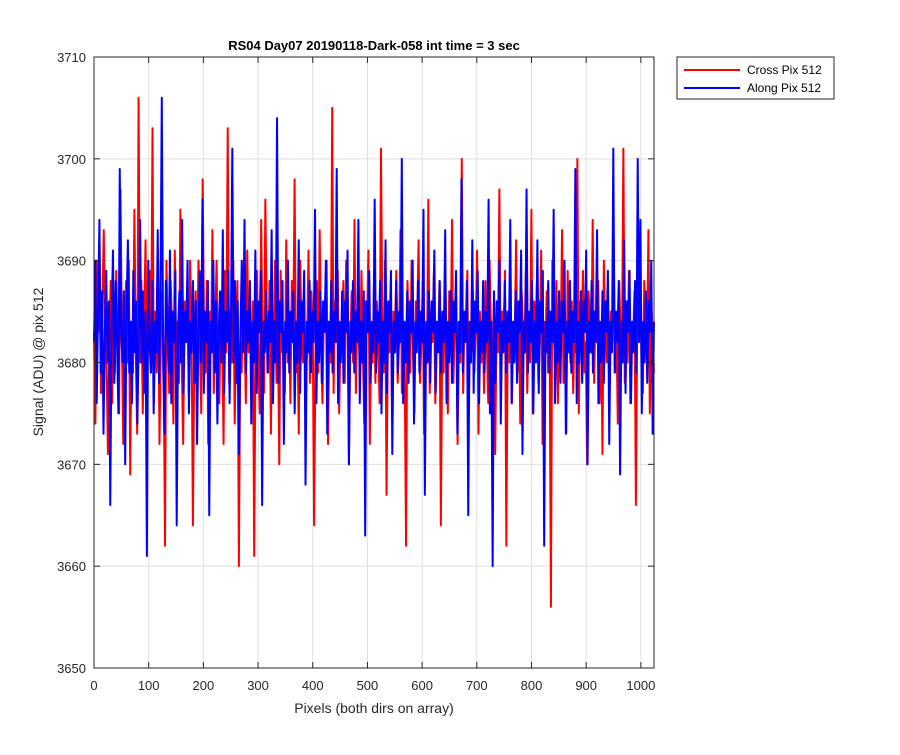  I want to click on y-tick-label: 3670, so click(71, 464).